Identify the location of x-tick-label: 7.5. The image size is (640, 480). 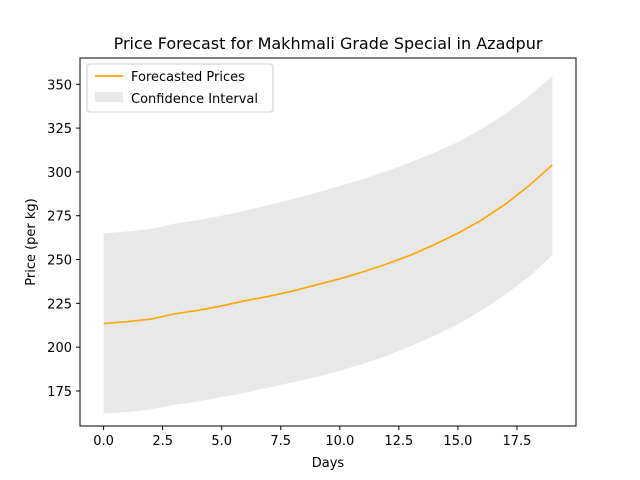
(280, 441).